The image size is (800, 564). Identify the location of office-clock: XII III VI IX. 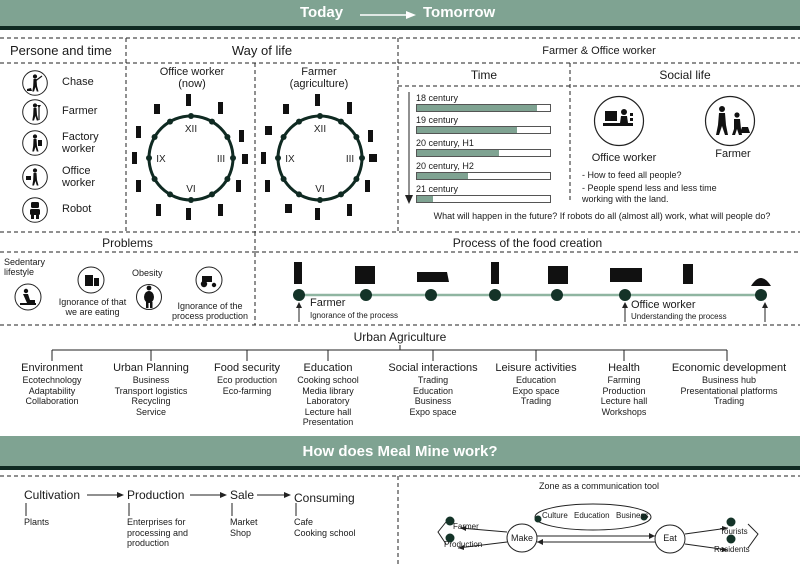
(190, 157).